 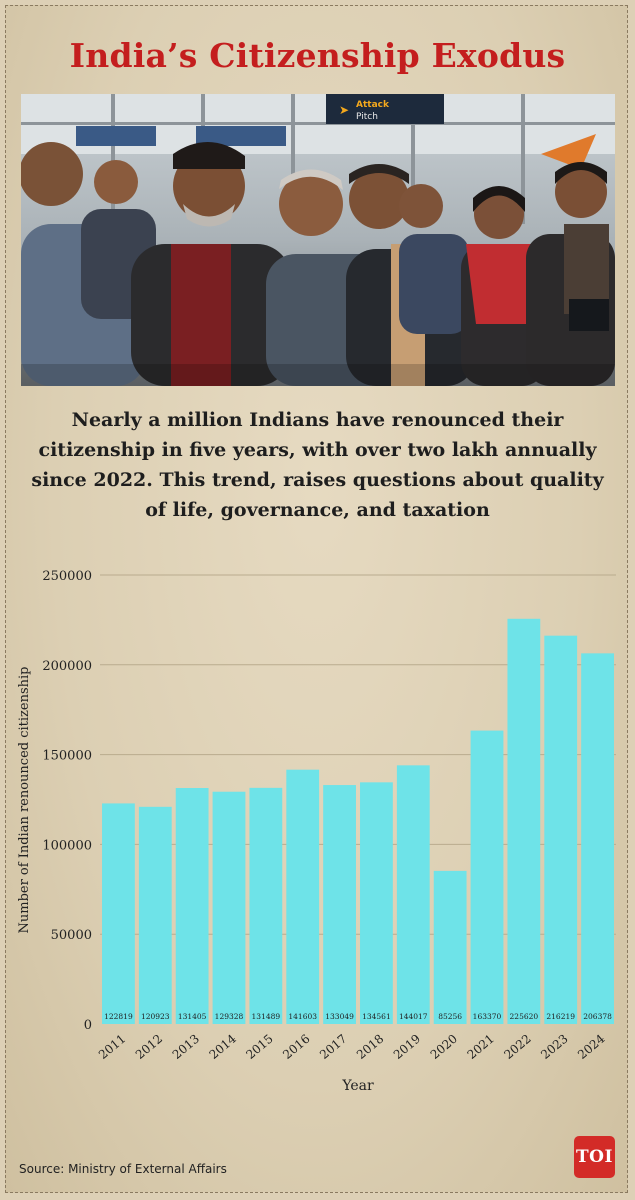 I want to click on bar-value-label: 225620, so click(x=524, y=1016).